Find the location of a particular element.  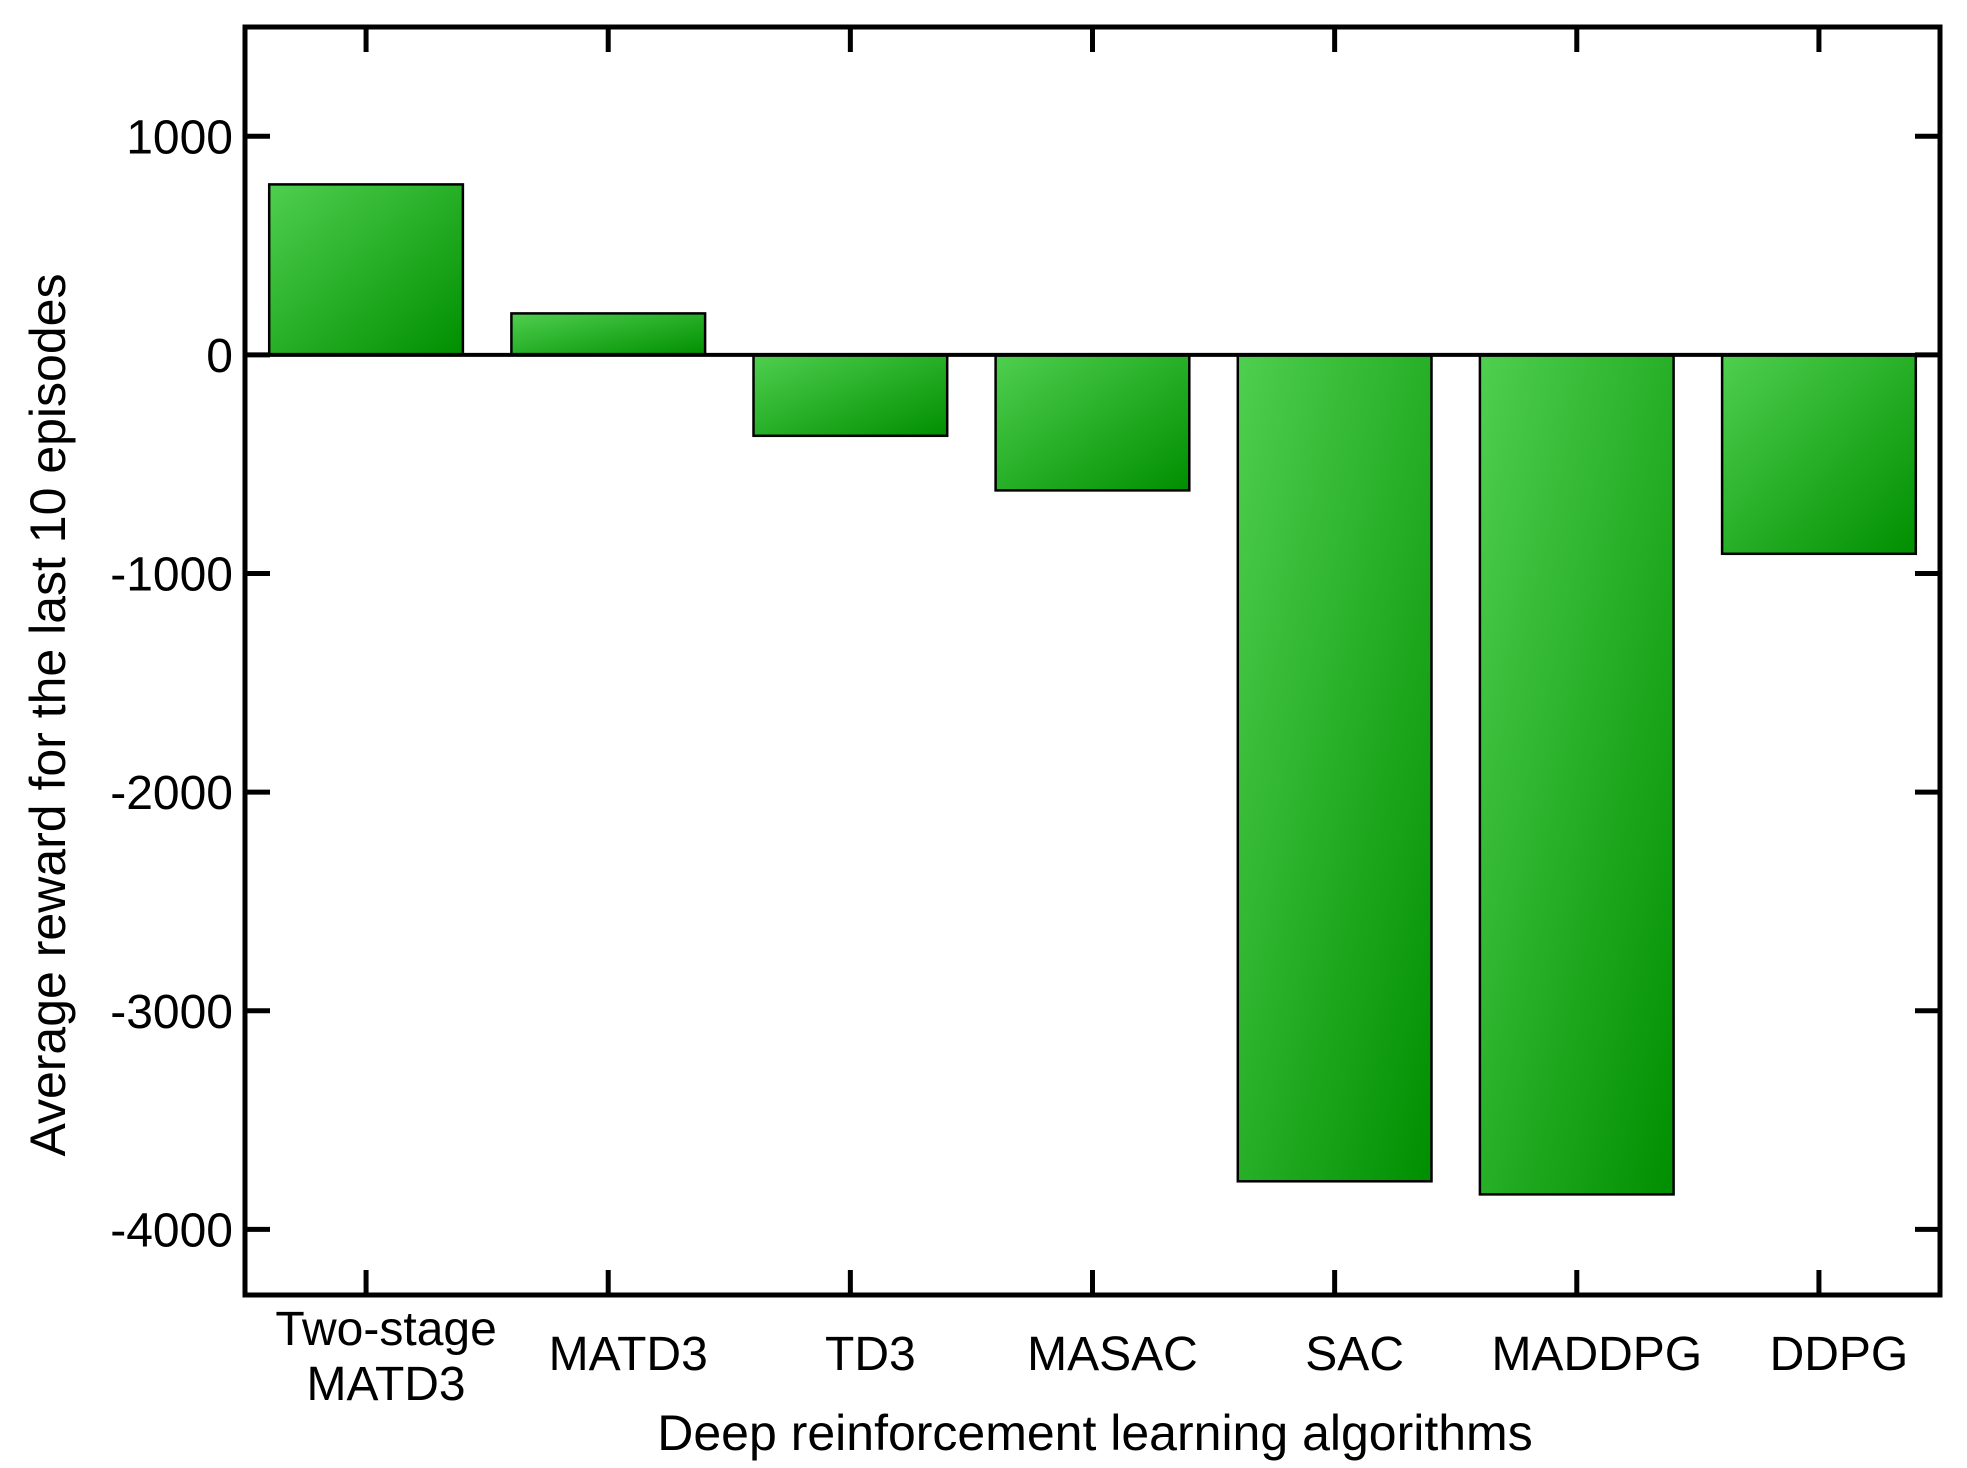

y-tick-labels: 1000 0 -1000 -2000 -3000 -4000 is located at coordinates (171, 684).